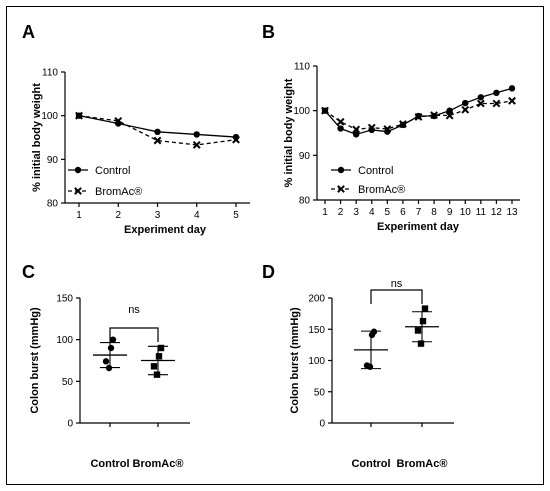 This screenshot has width=550, height=491. I want to click on y-tick-label: 200, so click(316, 299).